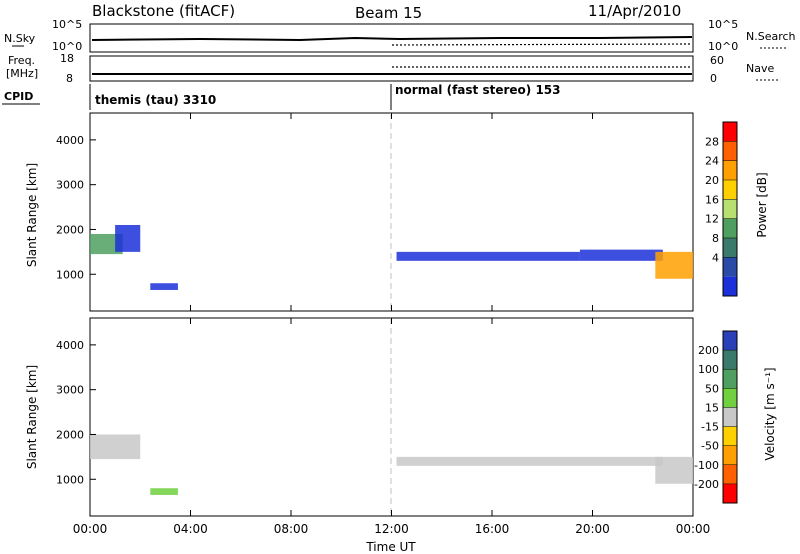  I want to click on freq-tick-low: 8, so click(69, 78).